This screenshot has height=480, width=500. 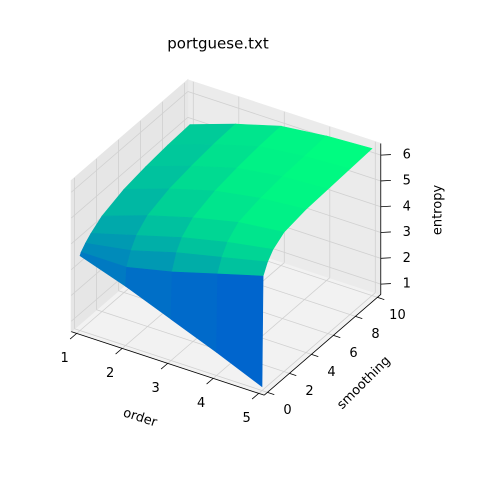 I want to click on x-tick-label: 4, so click(x=201, y=403).